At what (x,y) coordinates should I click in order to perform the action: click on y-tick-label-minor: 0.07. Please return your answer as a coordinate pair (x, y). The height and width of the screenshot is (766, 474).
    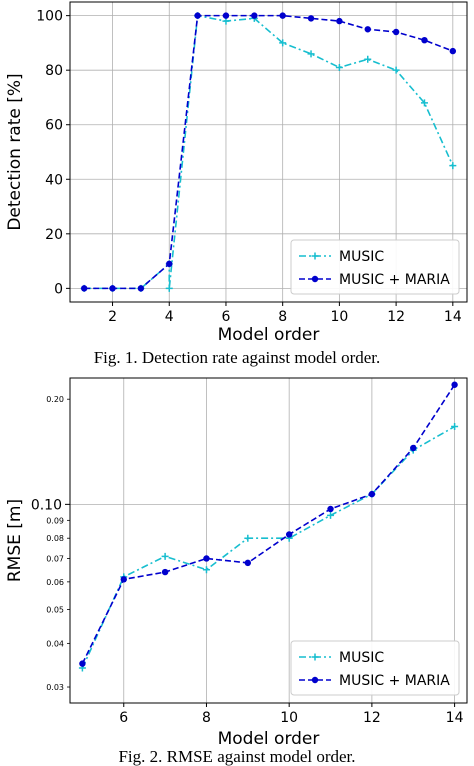
    Looking at the image, I should click on (55, 558).